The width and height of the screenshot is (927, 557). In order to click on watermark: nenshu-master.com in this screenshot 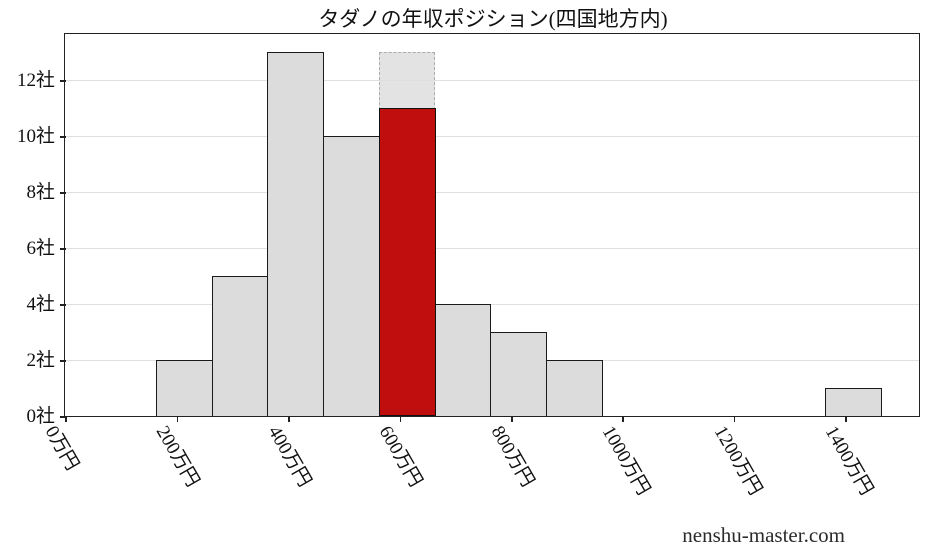, I will do `click(763, 535)`.